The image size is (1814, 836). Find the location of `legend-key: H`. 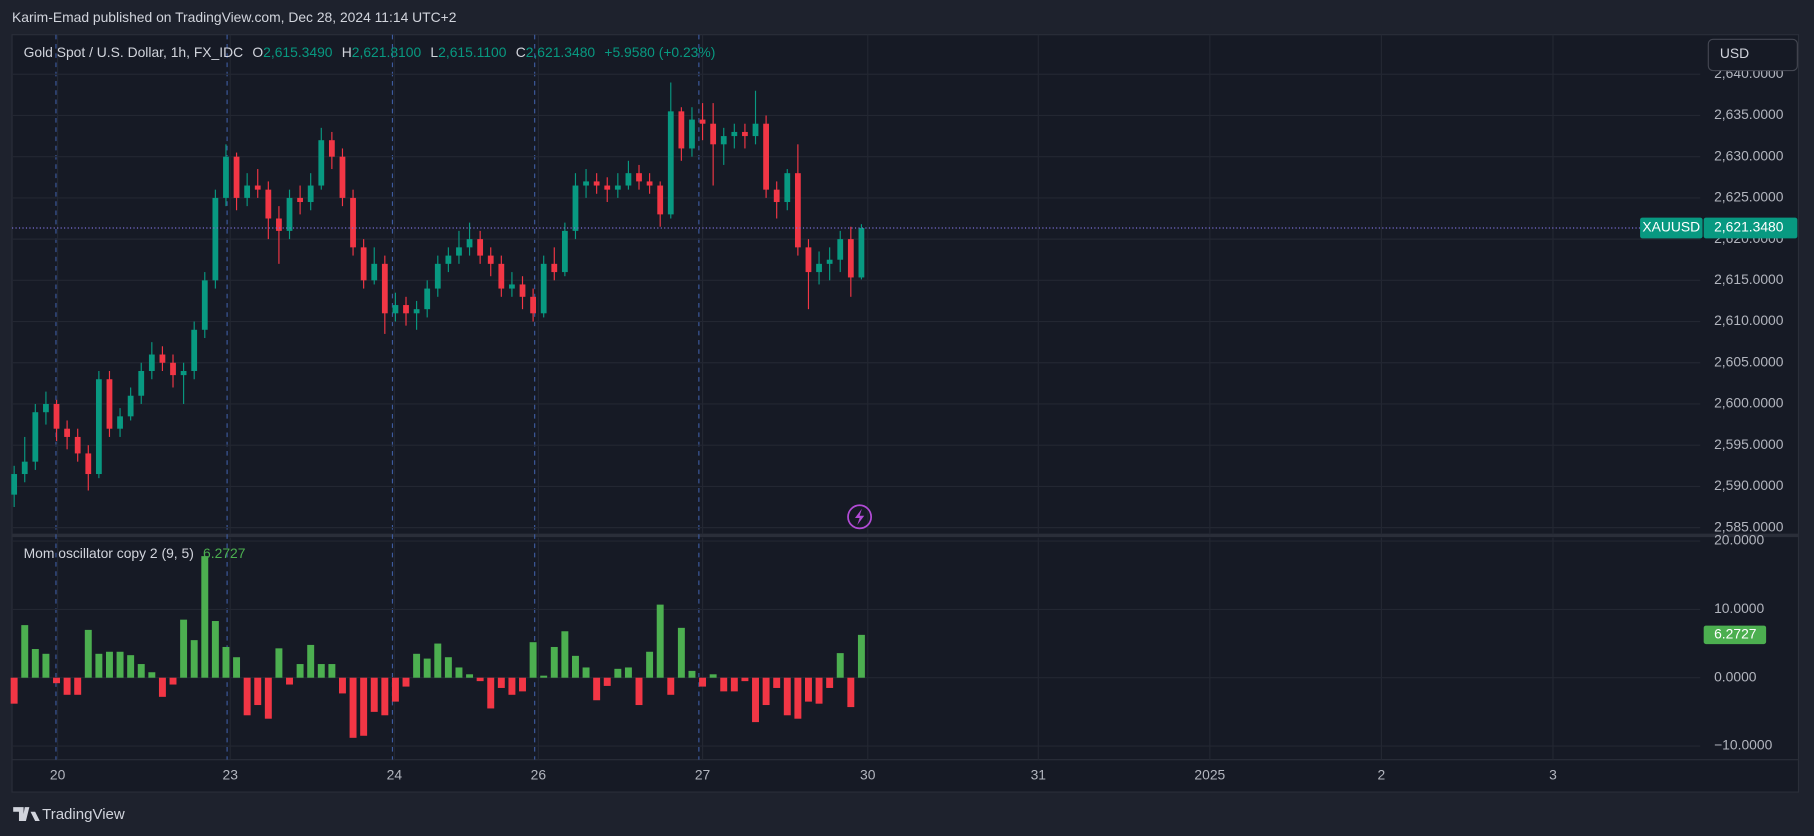

legend-key: H is located at coordinates (347, 52).